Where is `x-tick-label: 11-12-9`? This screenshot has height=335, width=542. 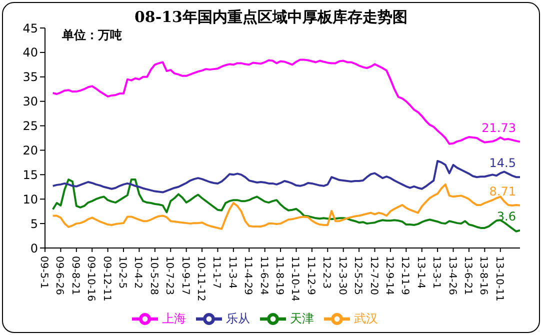
x-tick-label: 11-12-9 is located at coordinates (310, 276).